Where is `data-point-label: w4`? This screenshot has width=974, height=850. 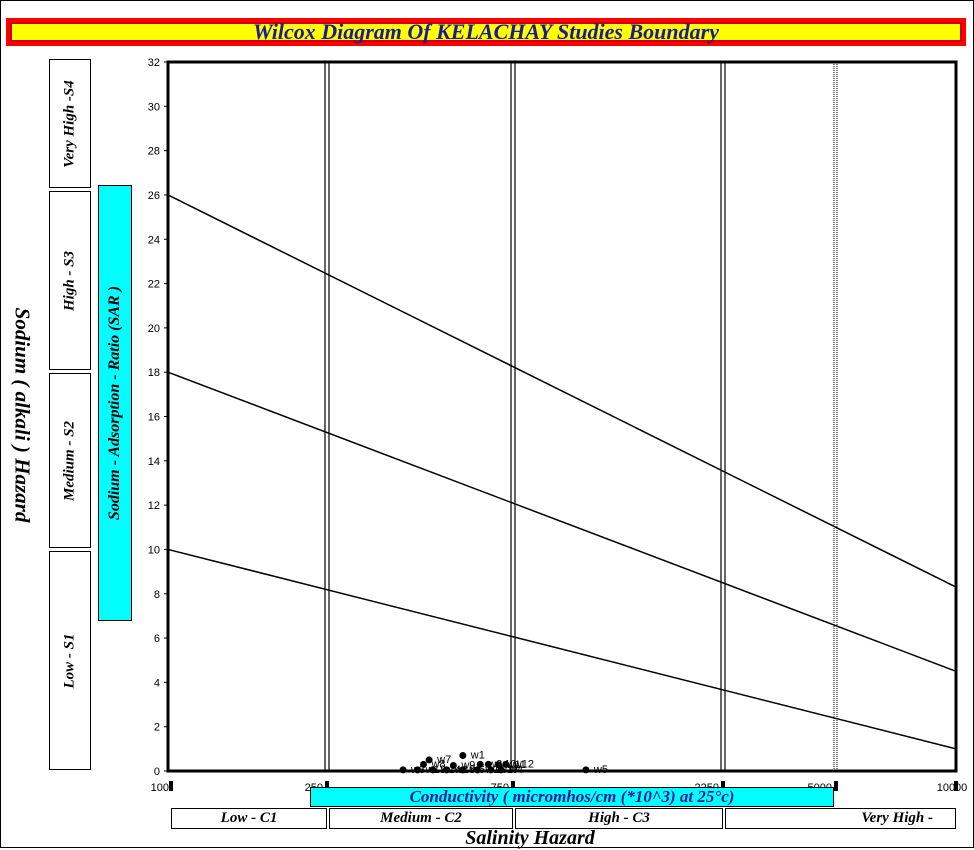 data-point-label: w4 is located at coordinates (515, 770).